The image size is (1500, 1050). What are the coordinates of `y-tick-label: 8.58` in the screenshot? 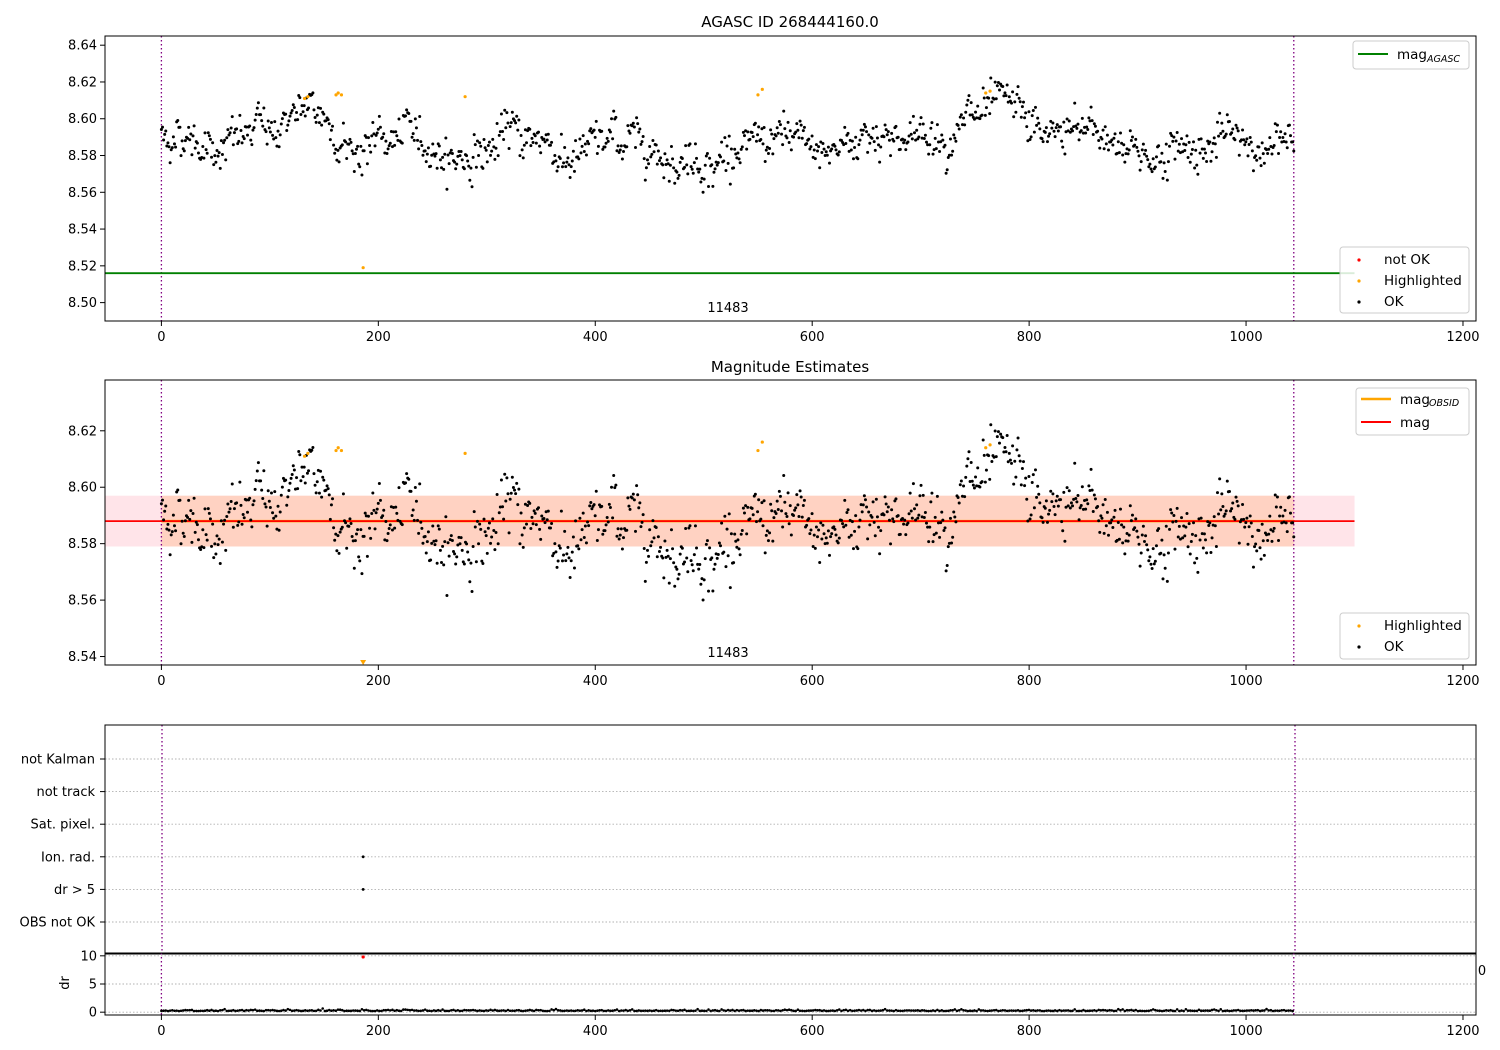 It's located at (82, 544).